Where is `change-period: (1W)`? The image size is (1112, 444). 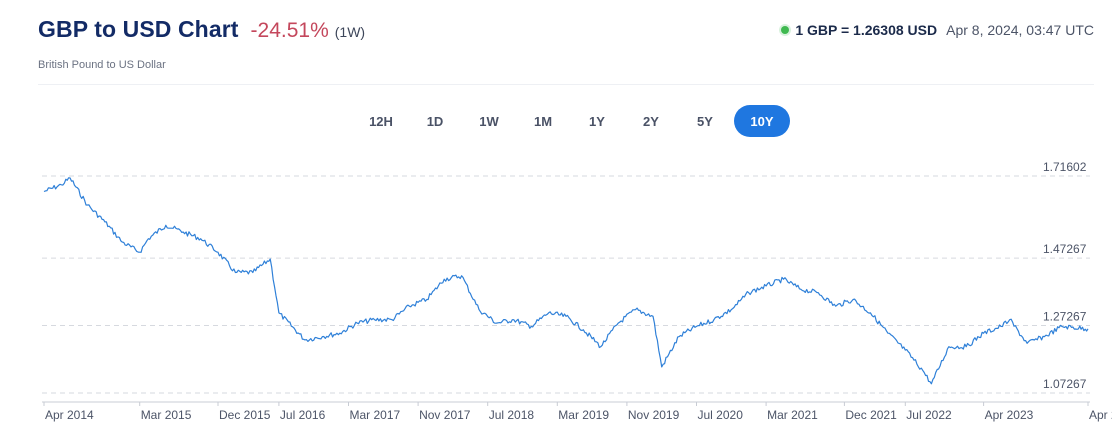 change-period: (1W) is located at coordinates (350, 32).